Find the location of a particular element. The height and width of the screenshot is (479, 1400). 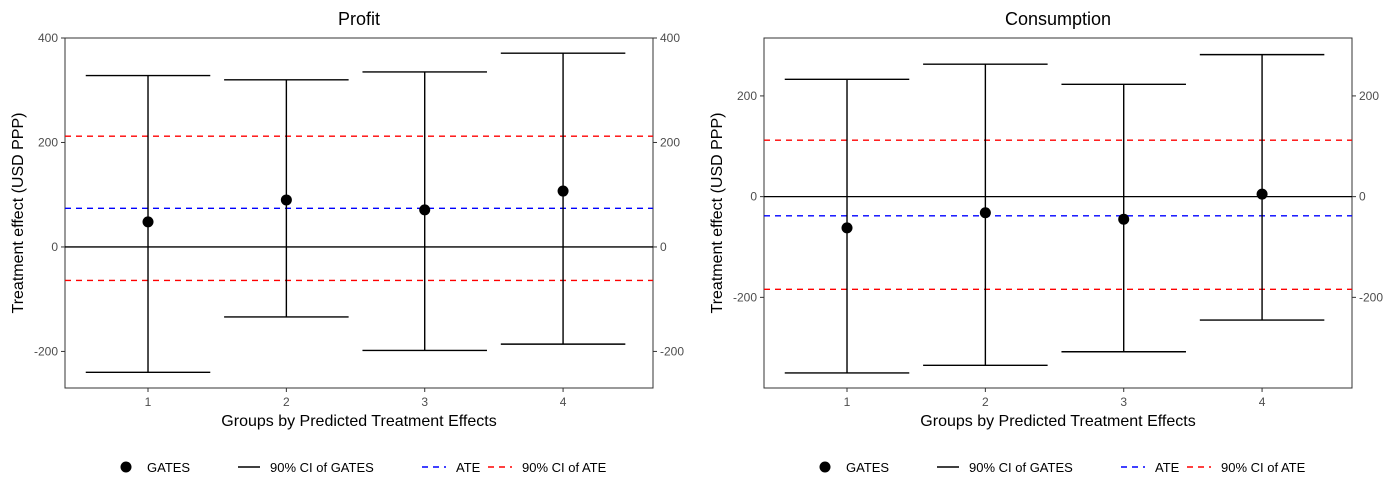

legend-consumption: GATES 90% CI of GATES ATE 90% CI of ATE is located at coordinates (1062, 467).